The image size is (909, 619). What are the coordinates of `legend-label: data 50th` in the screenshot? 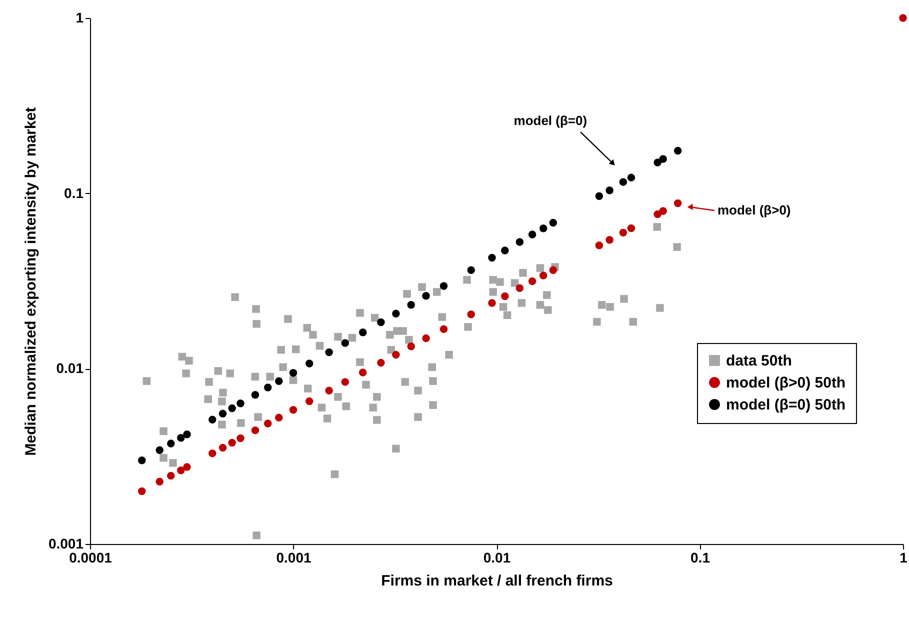 It's located at (759, 361).